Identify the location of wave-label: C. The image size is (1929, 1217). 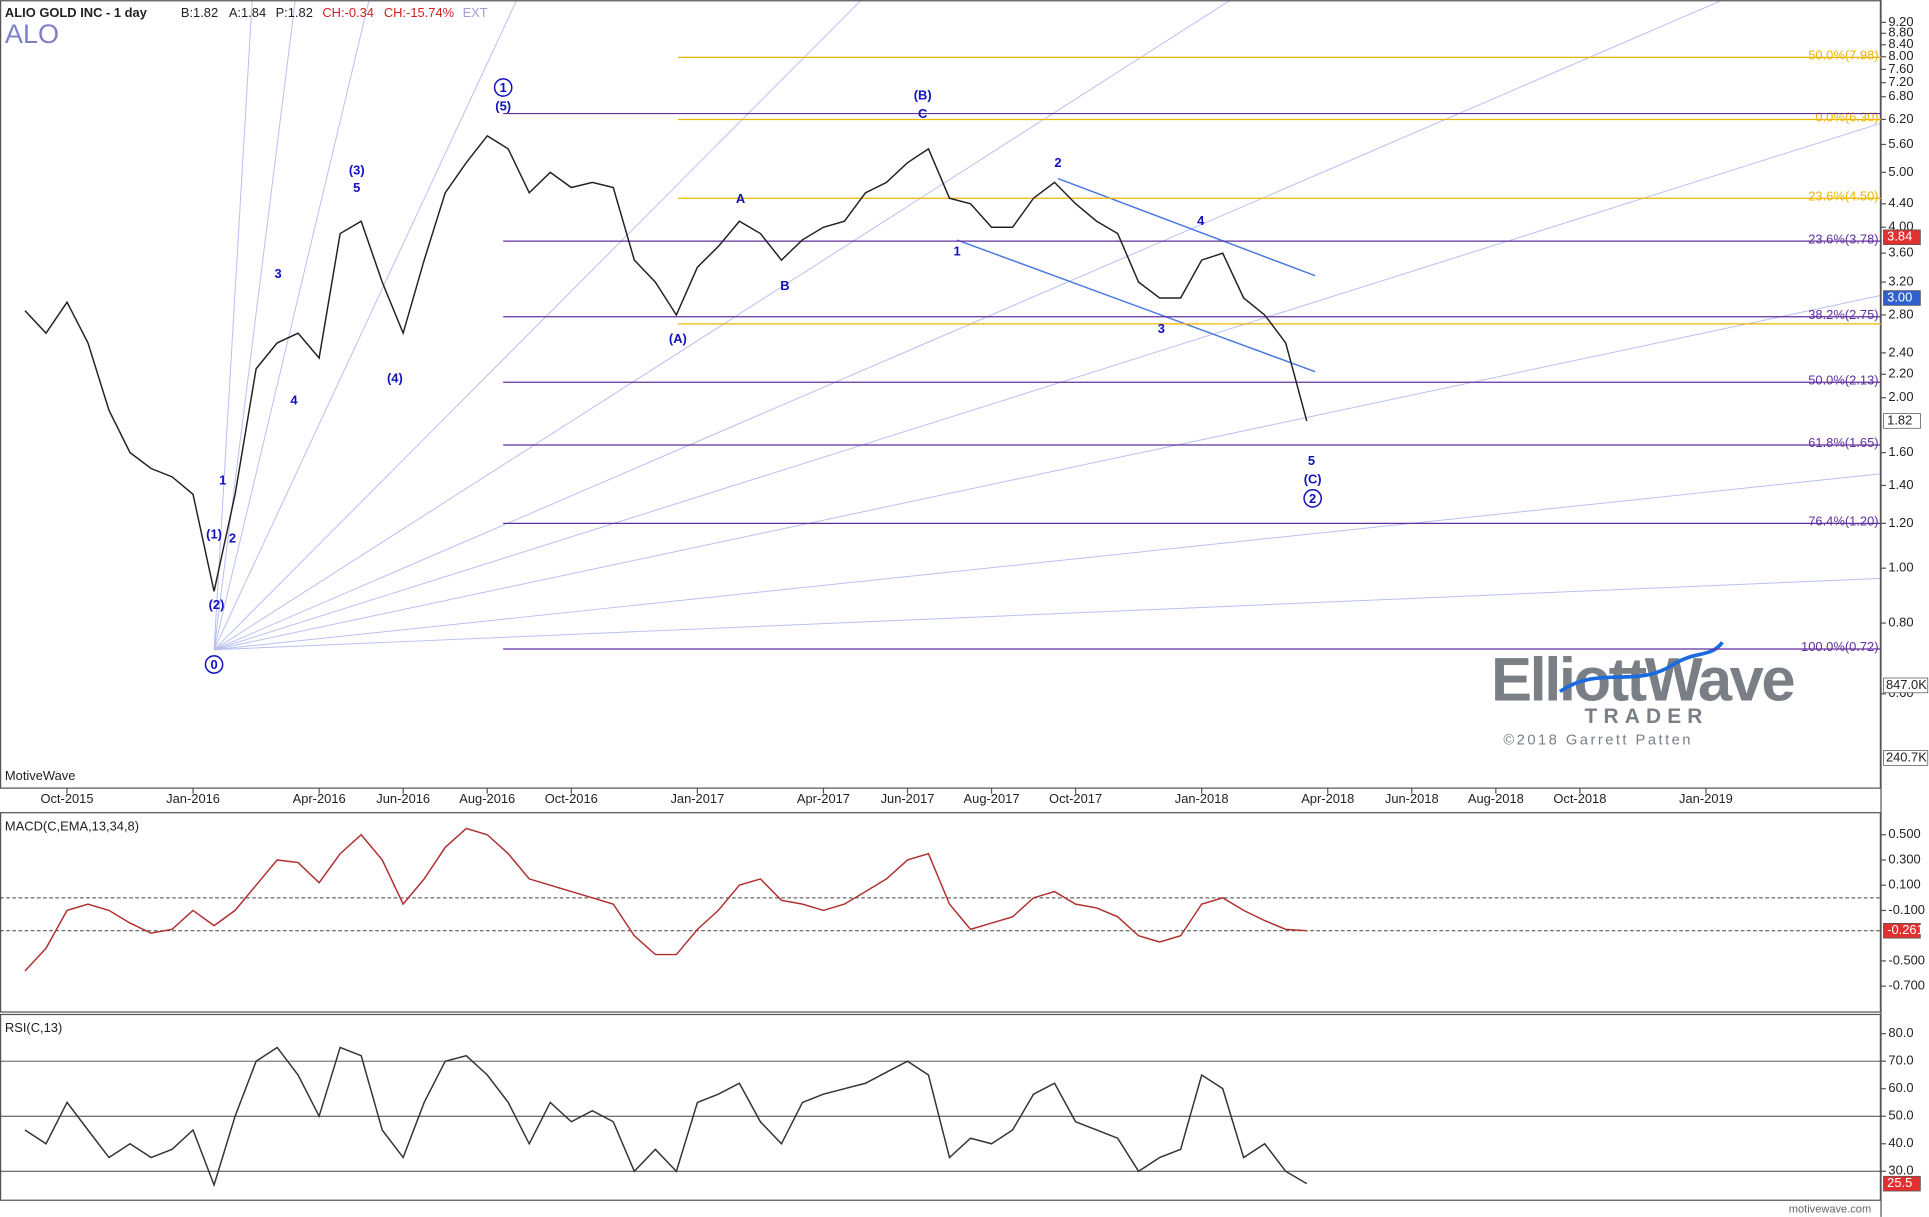
(922, 113).